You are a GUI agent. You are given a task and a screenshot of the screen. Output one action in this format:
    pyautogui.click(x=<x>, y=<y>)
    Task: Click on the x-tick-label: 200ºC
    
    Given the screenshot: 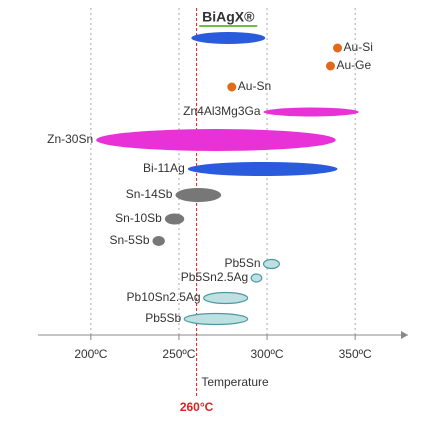 What is the action you would take?
    pyautogui.click(x=90, y=354)
    